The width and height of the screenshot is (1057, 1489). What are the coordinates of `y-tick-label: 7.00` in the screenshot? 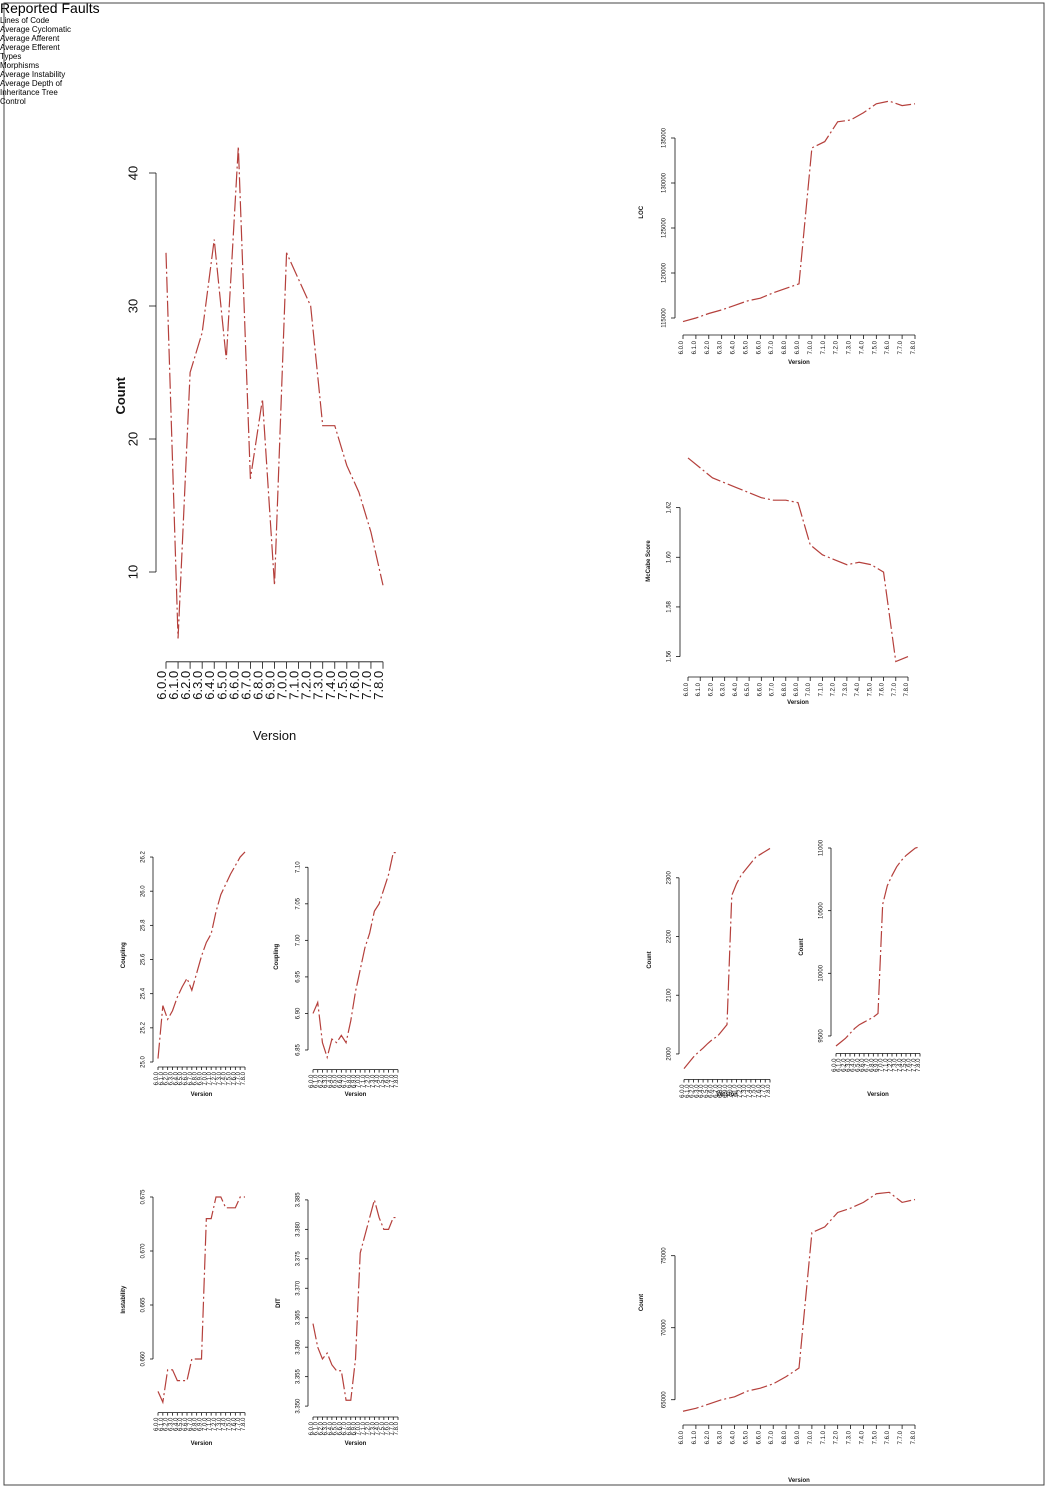 It's located at (299, 940).